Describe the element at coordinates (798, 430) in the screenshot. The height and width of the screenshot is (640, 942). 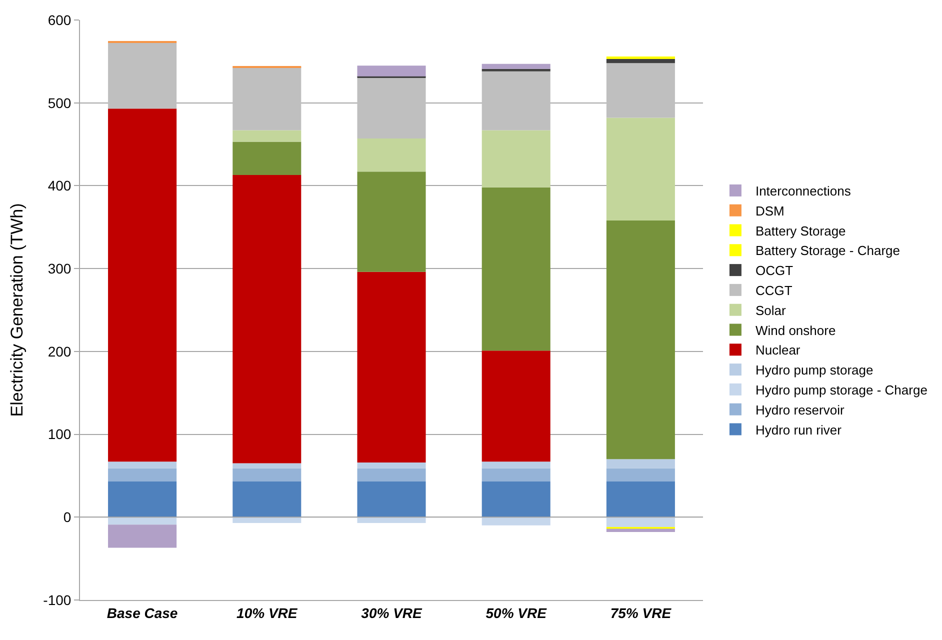
I see `legend-label: Hydro run river` at that location.